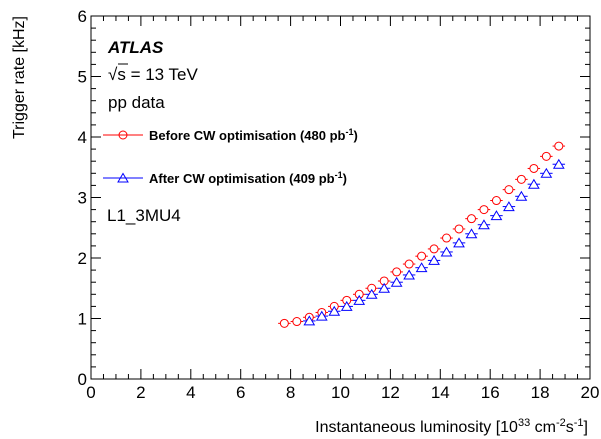 The width and height of the screenshot is (601, 439). What do you see at coordinates (248, 178) in the screenshot?
I see `legend-label-after: After CW optimisation (409 pb-1)` at bounding box center [248, 178].